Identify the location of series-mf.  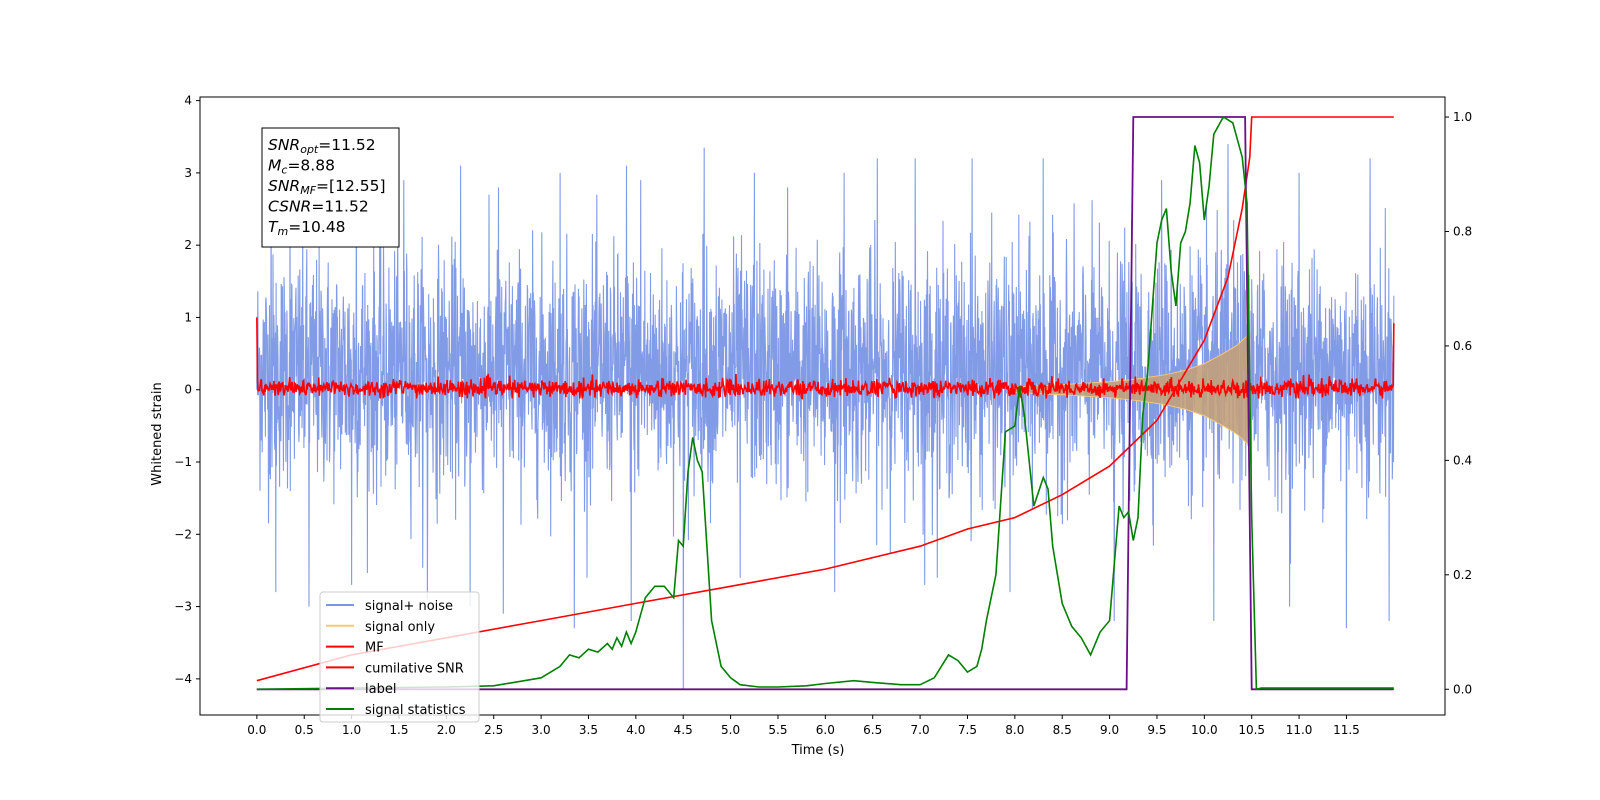
(825, 358).